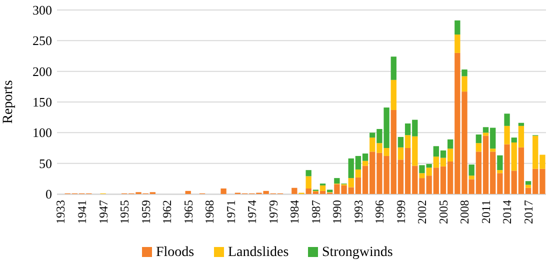  What do you see at coordinates (42, 40) in the screenshot?
I see `y-tick-label: 250` at bounding box center [42, 40].